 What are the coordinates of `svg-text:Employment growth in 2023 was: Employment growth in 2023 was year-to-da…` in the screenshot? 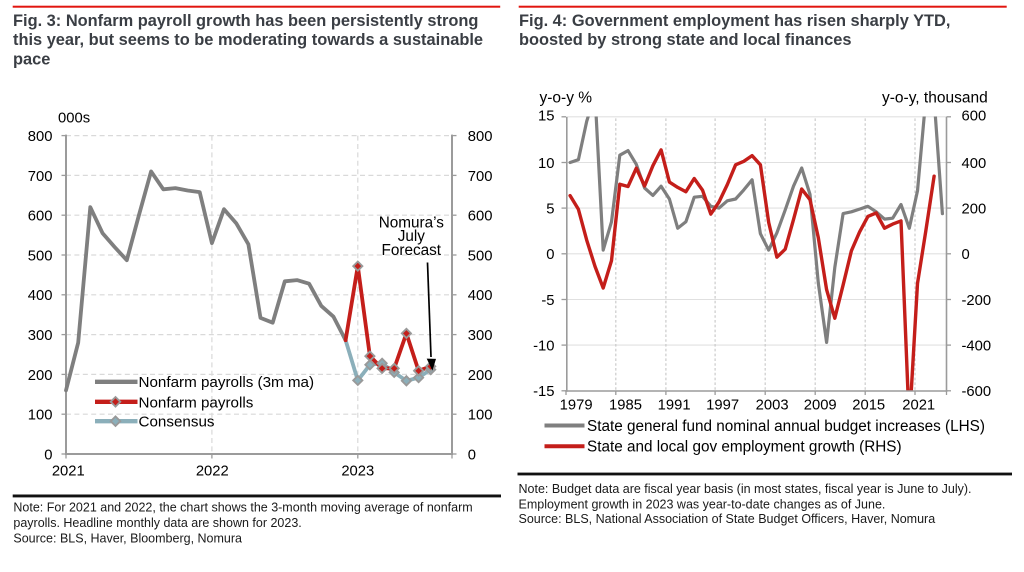 It's located at (702, 504).